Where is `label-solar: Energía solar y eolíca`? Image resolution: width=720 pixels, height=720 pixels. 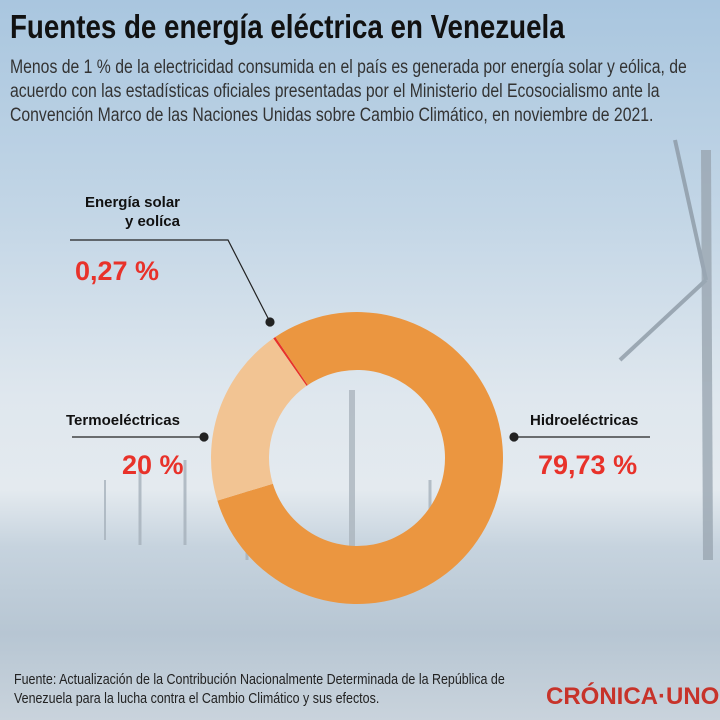 label-solar: Energía solar y eolíca is located at coordinates (132, 212).